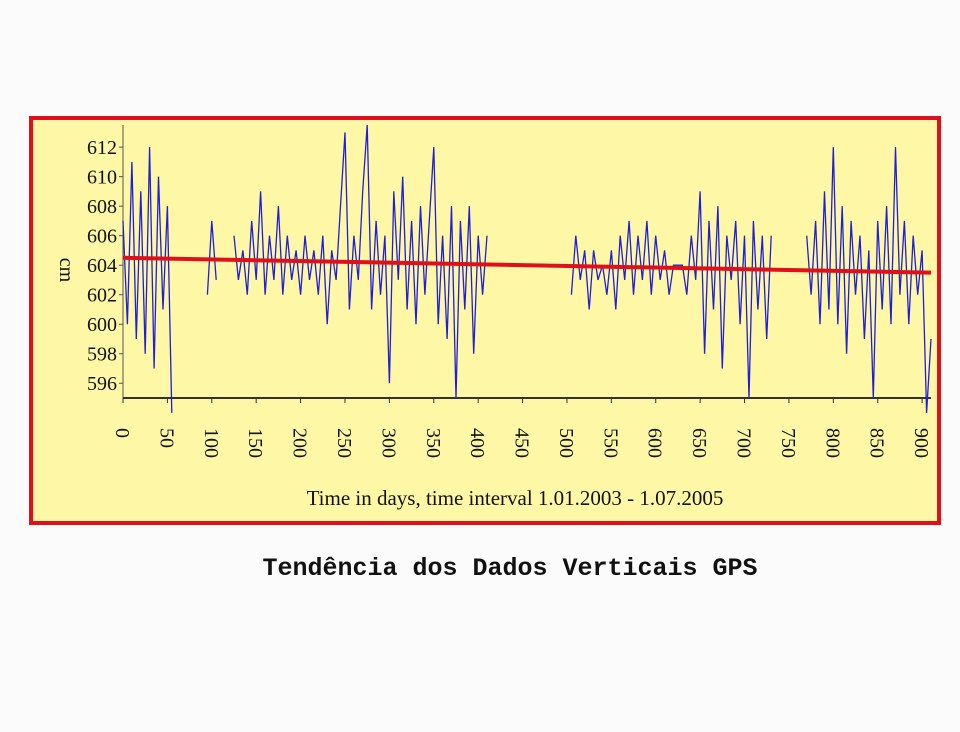  I want to click on x-tick-label: 800, so click(832, 443).